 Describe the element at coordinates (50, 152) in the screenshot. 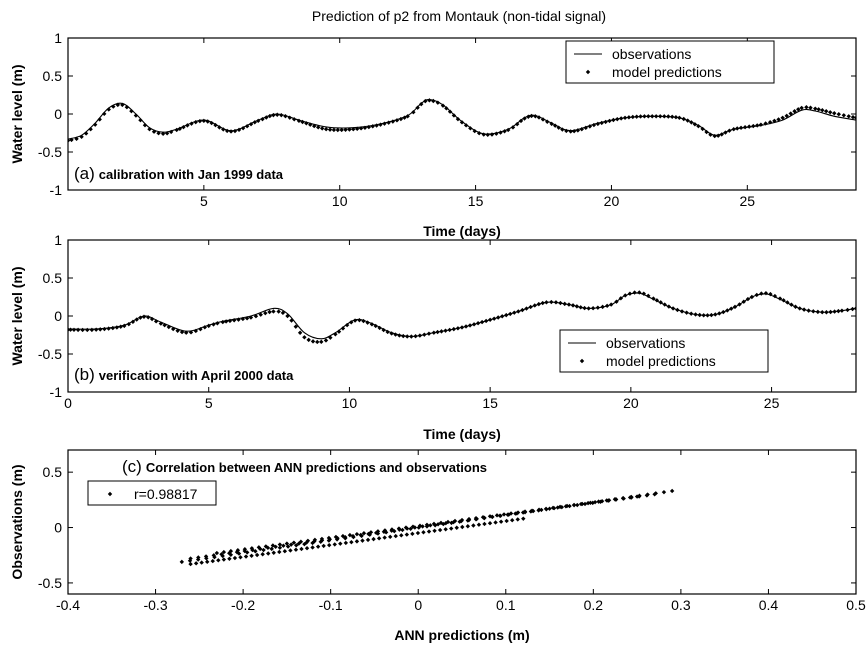

I see `y-tick-label: -0.5` at that location.